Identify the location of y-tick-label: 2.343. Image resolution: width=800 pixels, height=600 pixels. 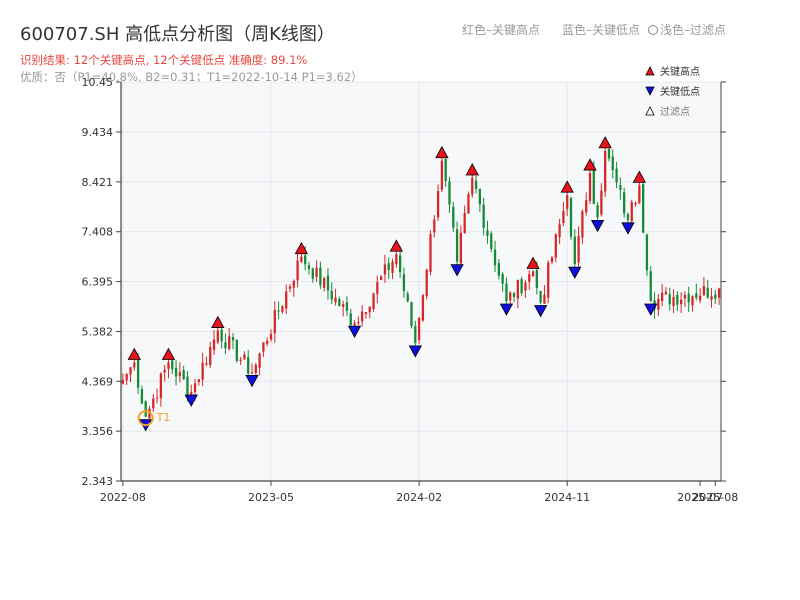
(98, 481).